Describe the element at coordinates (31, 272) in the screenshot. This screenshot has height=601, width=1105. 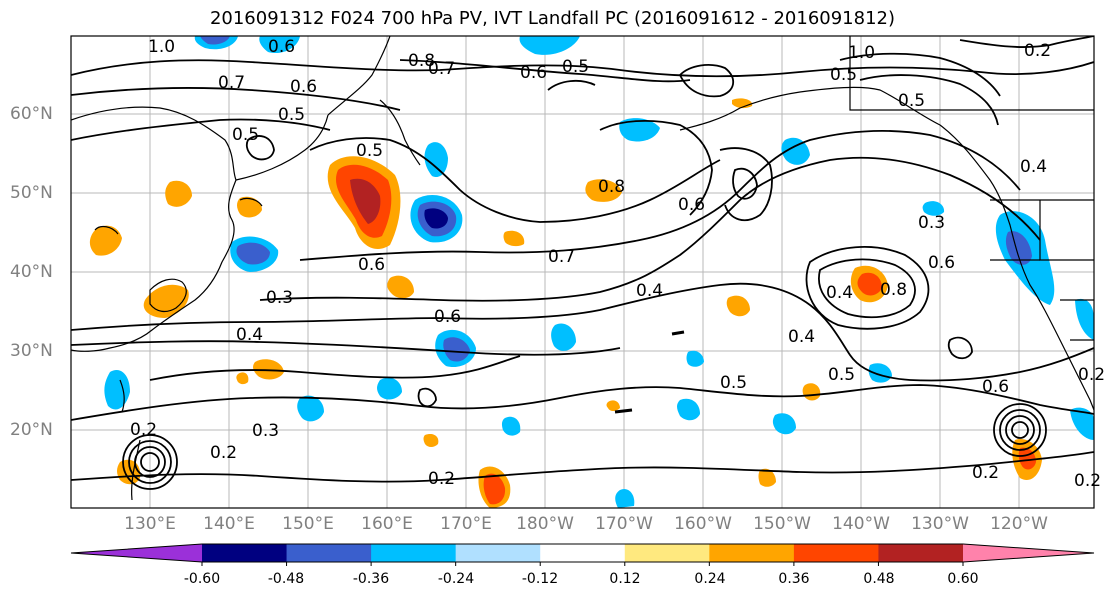
I see `lat-label: 40°N` at that location.